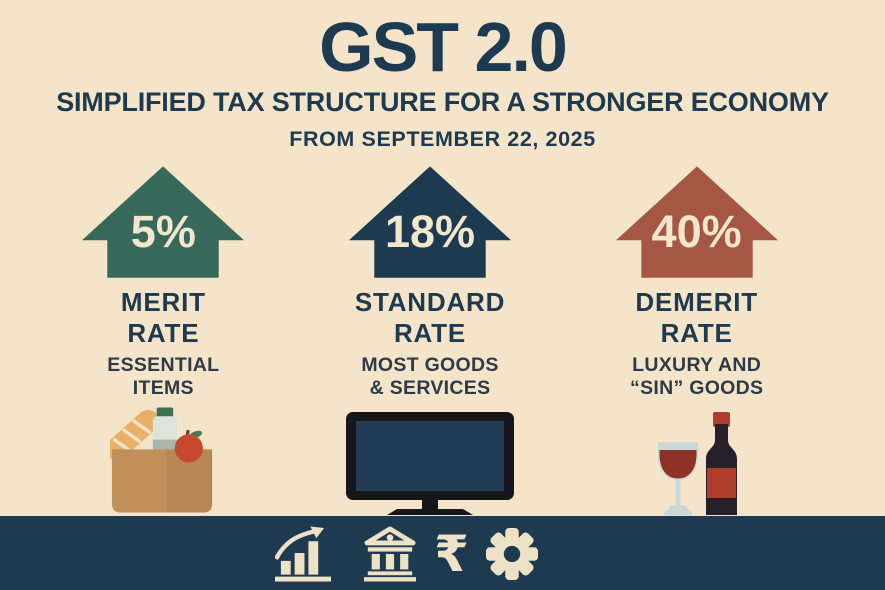 The width and height of the screenshot is (885, 590). I want to click on bag-shade, so click(189, 481).